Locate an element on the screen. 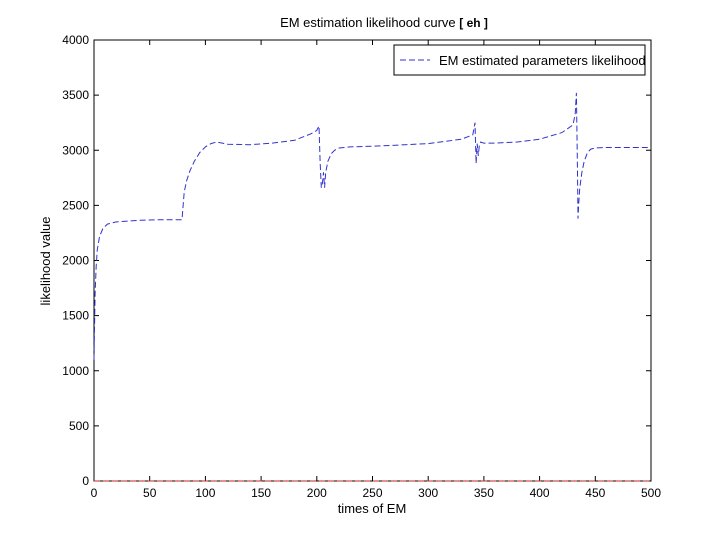 Image resolution: width=720 pixels, height=540 pixels. x-tick-label-10: 500 is located at coordinates (651, 493).